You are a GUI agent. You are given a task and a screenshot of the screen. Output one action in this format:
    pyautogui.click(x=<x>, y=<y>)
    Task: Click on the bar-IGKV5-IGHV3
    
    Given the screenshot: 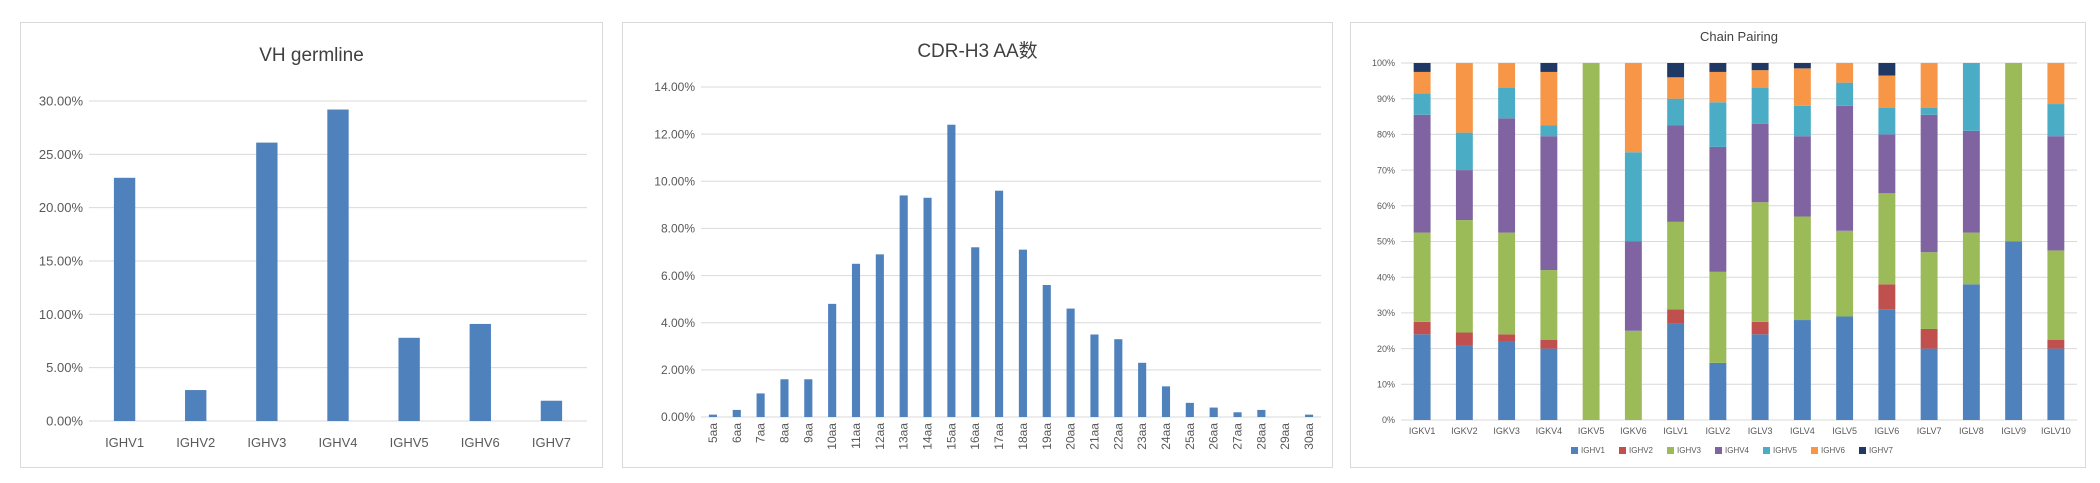 What is the action you would take?
    pyautogui.click(x=1591, y=241)
    